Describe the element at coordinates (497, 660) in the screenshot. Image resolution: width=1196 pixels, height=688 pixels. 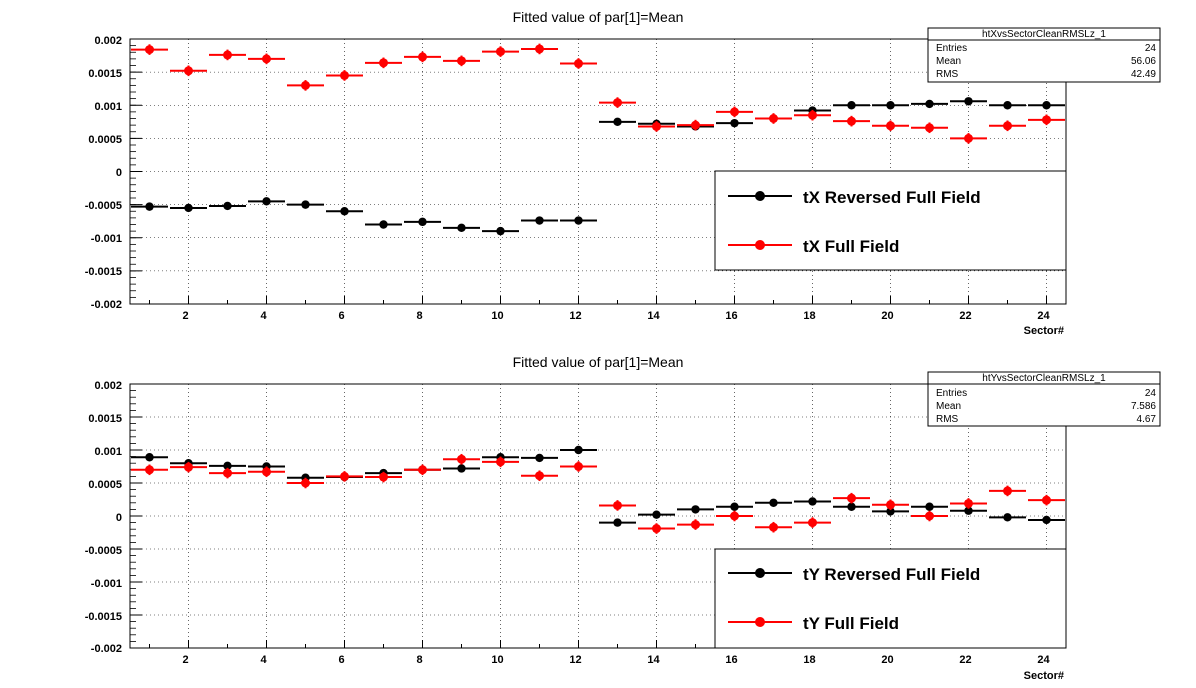
I see `panel-bottom-xtick-label: 10` at that location.